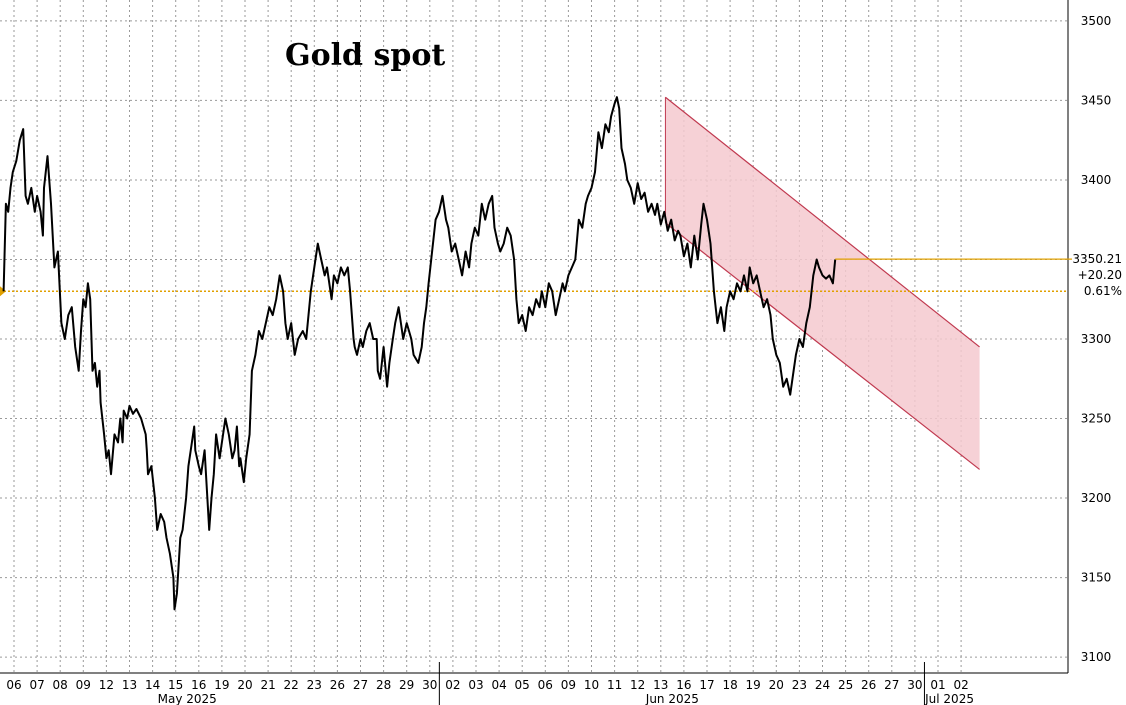  Describe the element at coordinates (187, 698) in the screenshot. I see `month-label: May 2025` at that location.